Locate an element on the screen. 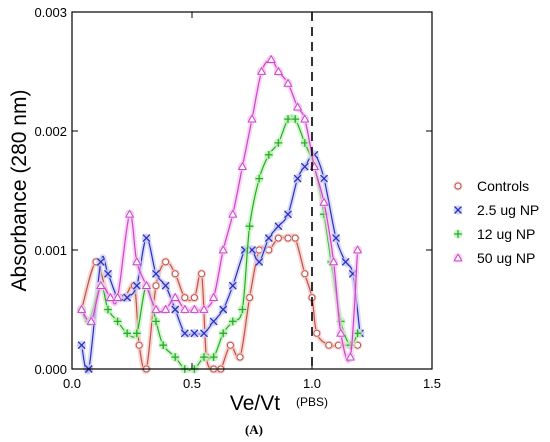  y-tick-label: 0.001 is located at coordinates (50, 250).